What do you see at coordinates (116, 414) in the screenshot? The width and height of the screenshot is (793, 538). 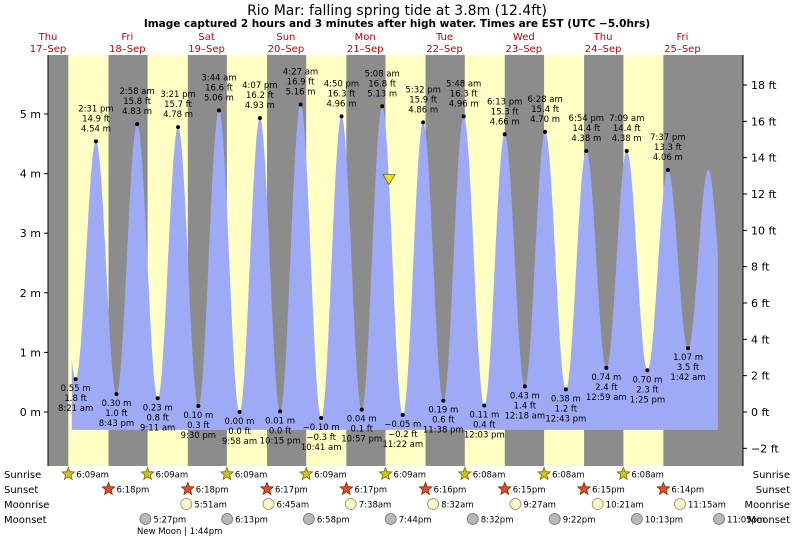 I see `tide-height-ft: 1.0 ft` at bounding box center [116, 414].